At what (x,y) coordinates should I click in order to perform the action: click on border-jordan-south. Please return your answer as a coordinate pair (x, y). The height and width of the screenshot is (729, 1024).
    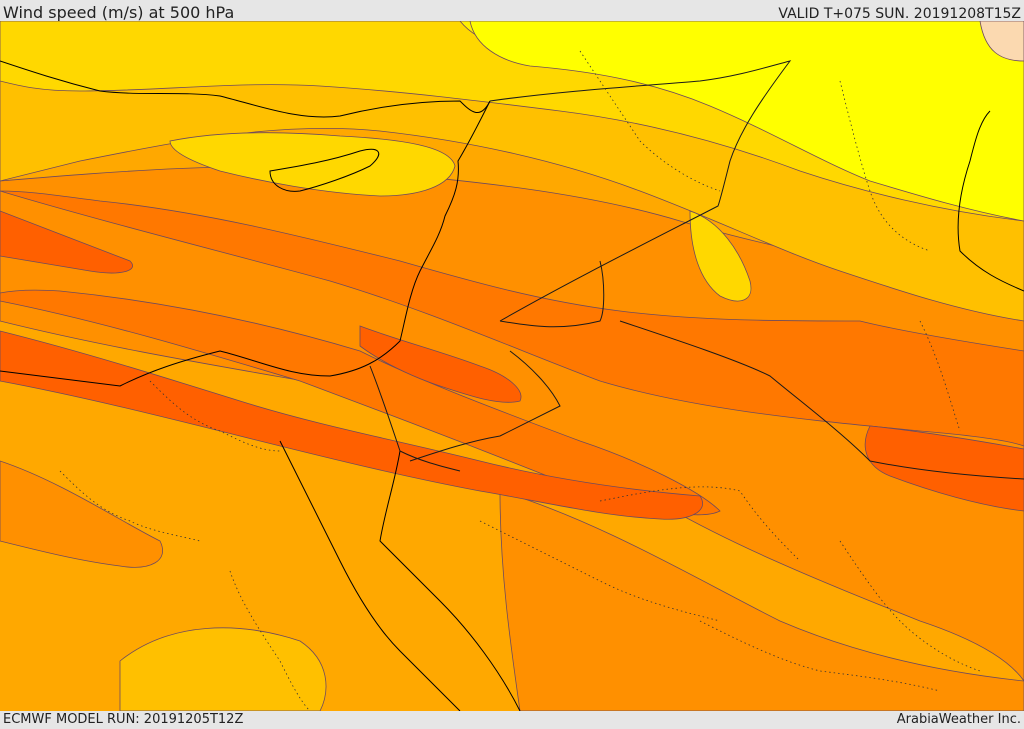
    Looking at the image, I should click on (485, 406).